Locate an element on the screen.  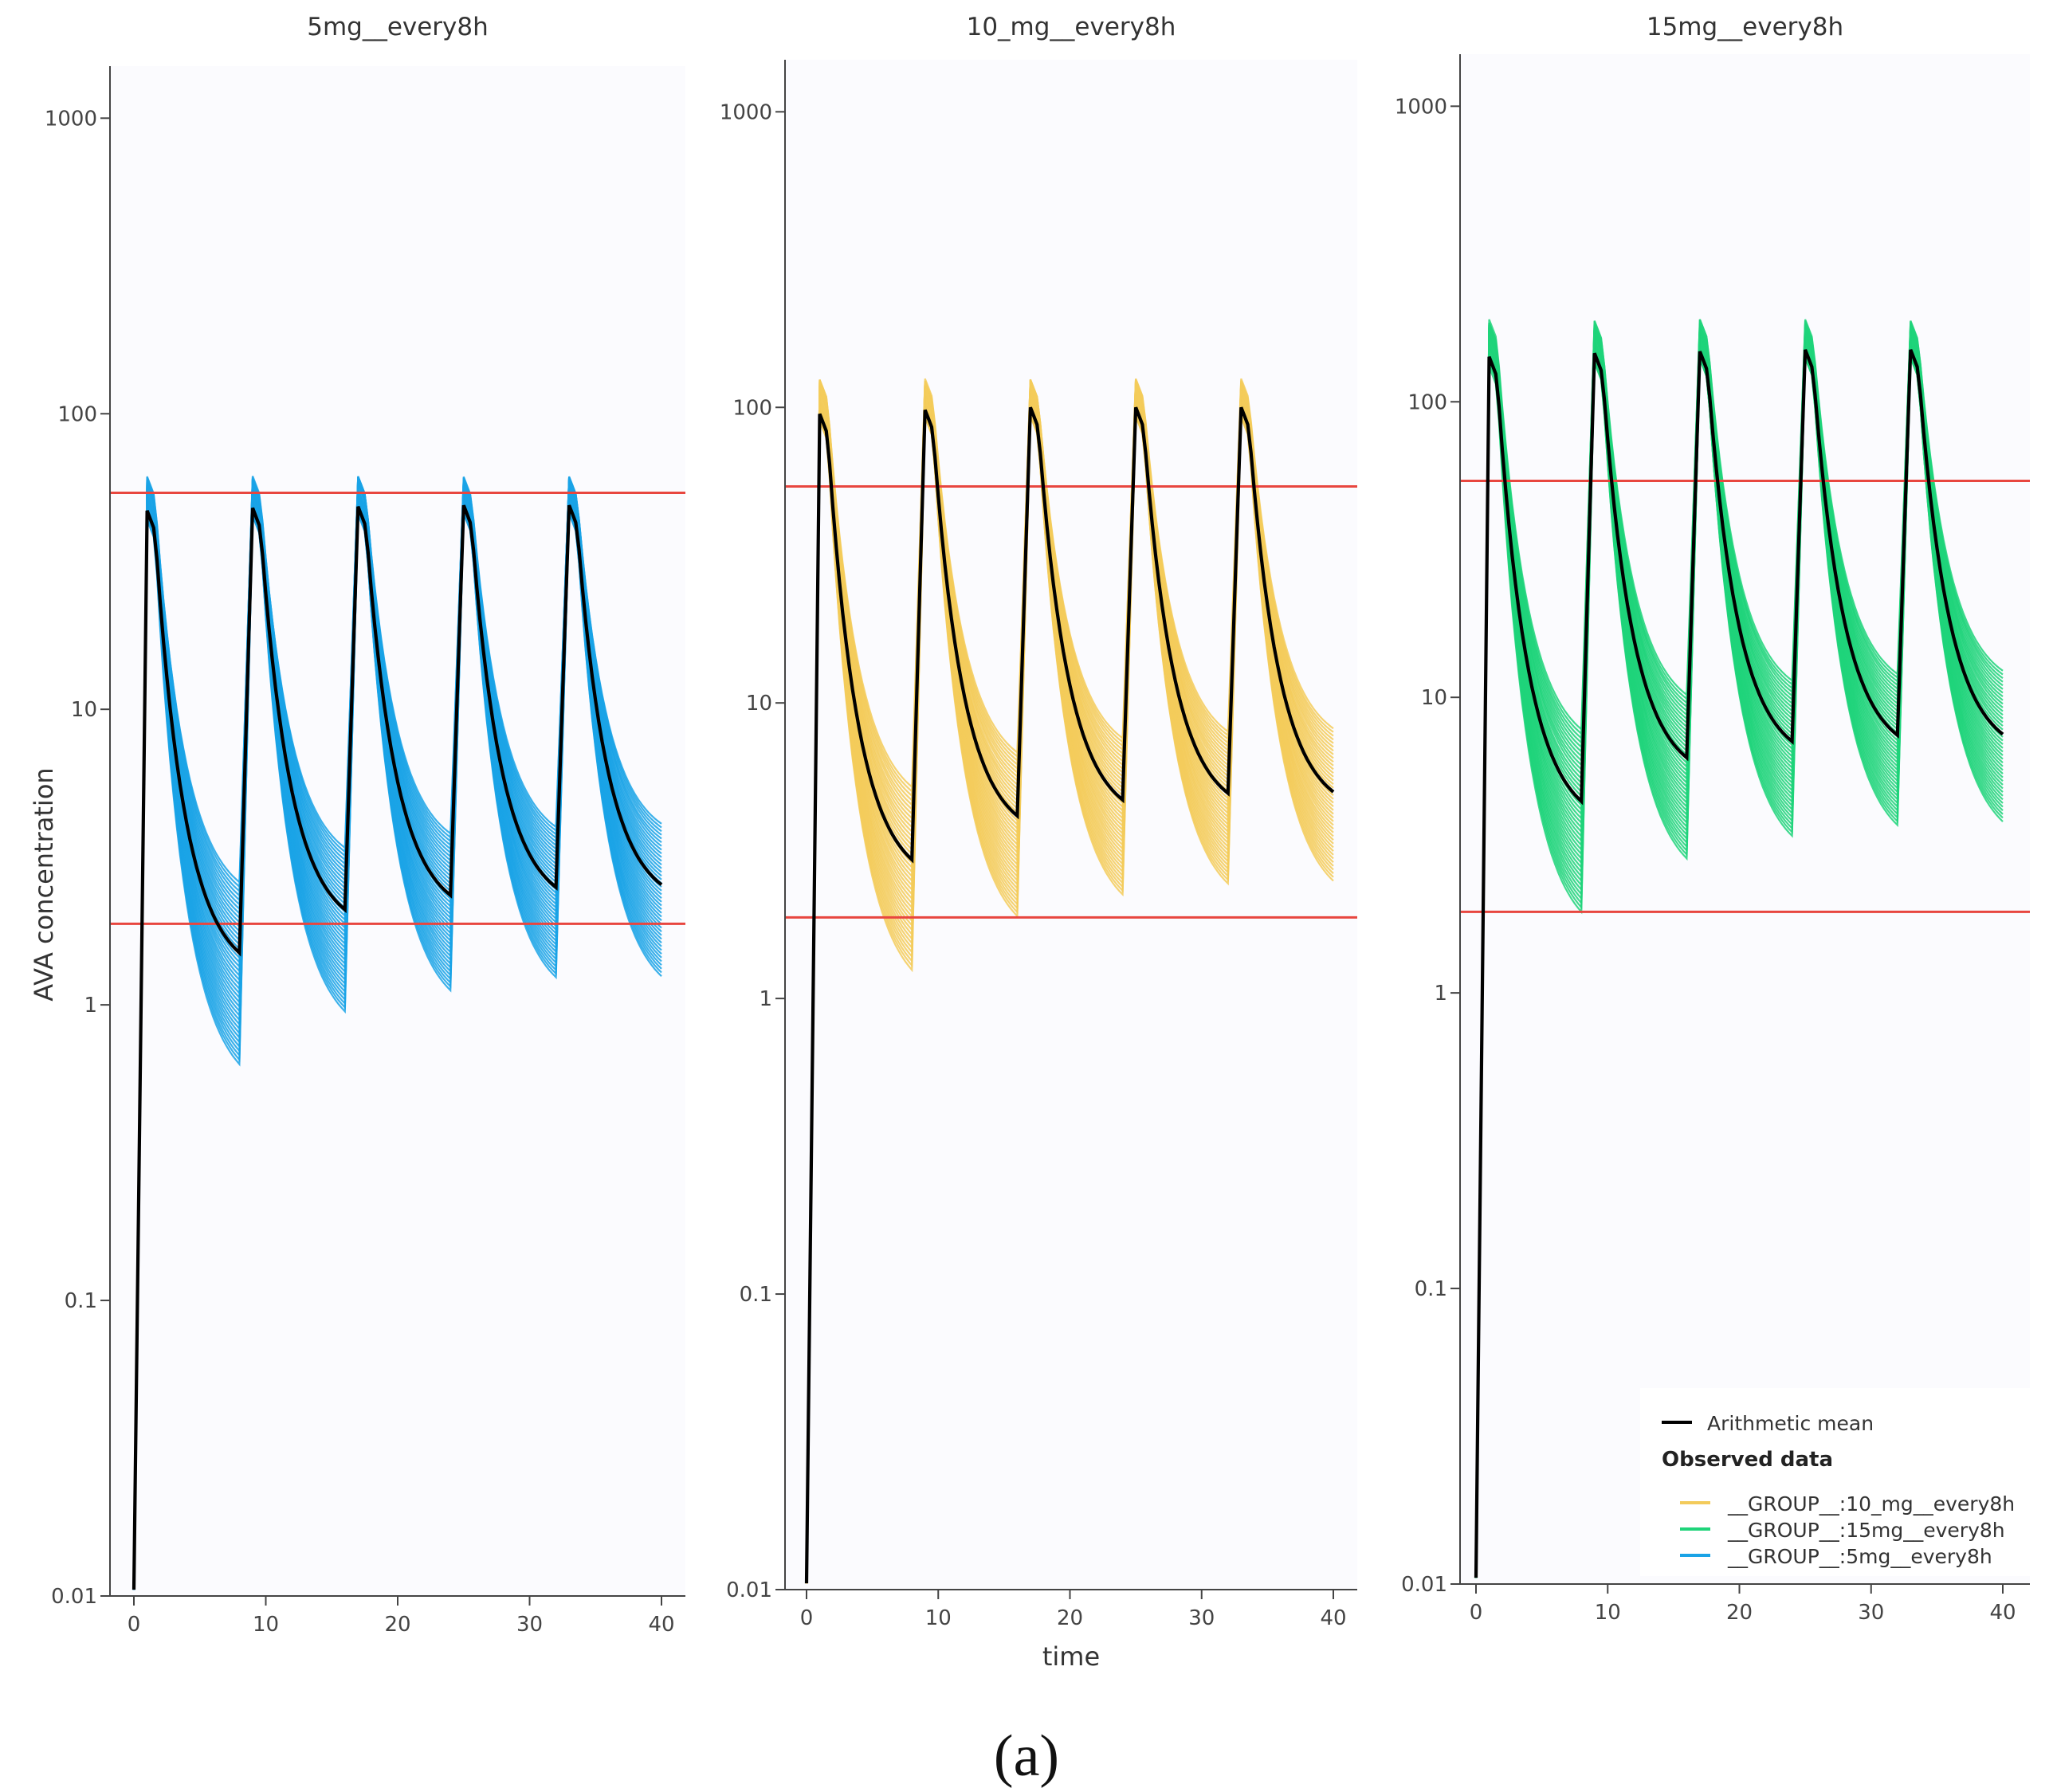
legend-item-10mg: __GROUP__:10_mg__every8h is located at coordinates (1871, 1504).